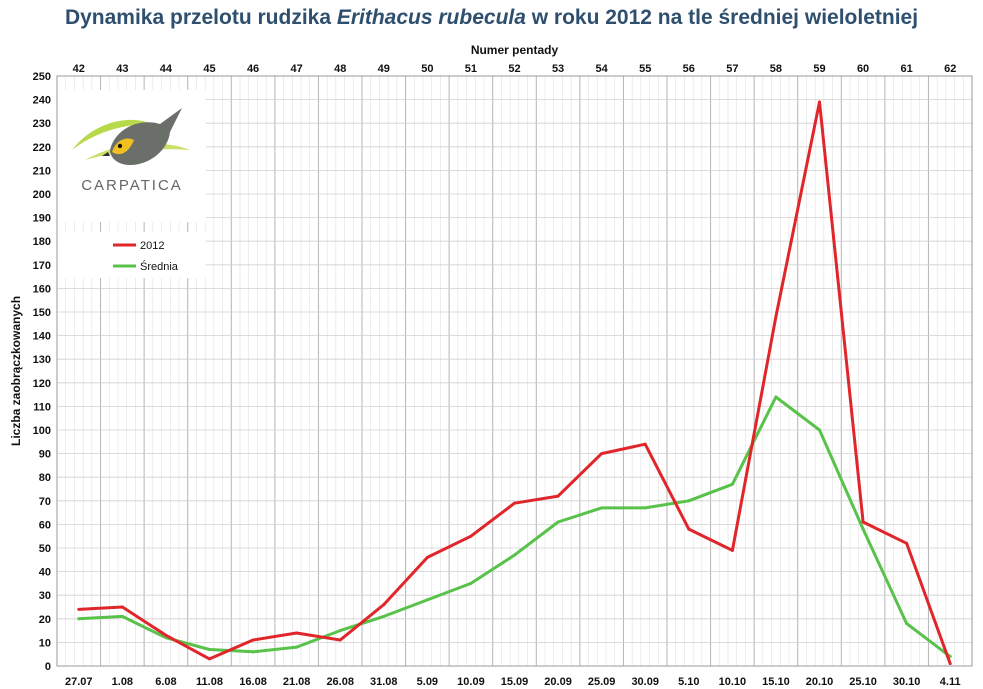 The height and width of the screenshot is (689, 983). What do you see at coordinates (602, 682) in the screenshot?
I see `bottom-tick-label: 25.09` at bounding box center [602, 682].